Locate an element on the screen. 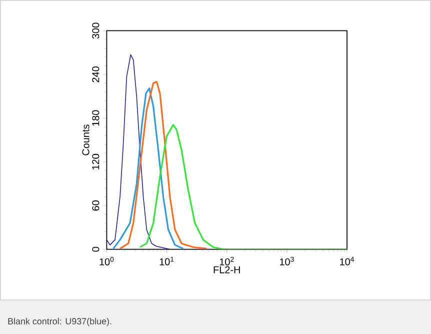 The image size is (431, 334). x-tick-label: 10$^{4}$ is located at coordinates (347, 261).